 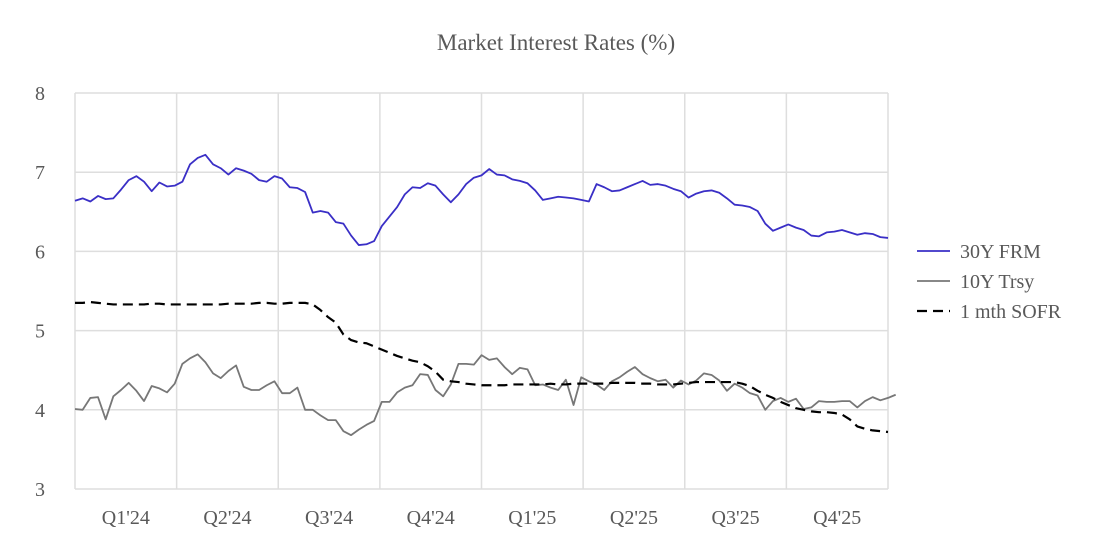 I want to click on legend-label: 30Y FRM, so click(x=1000, y=252).